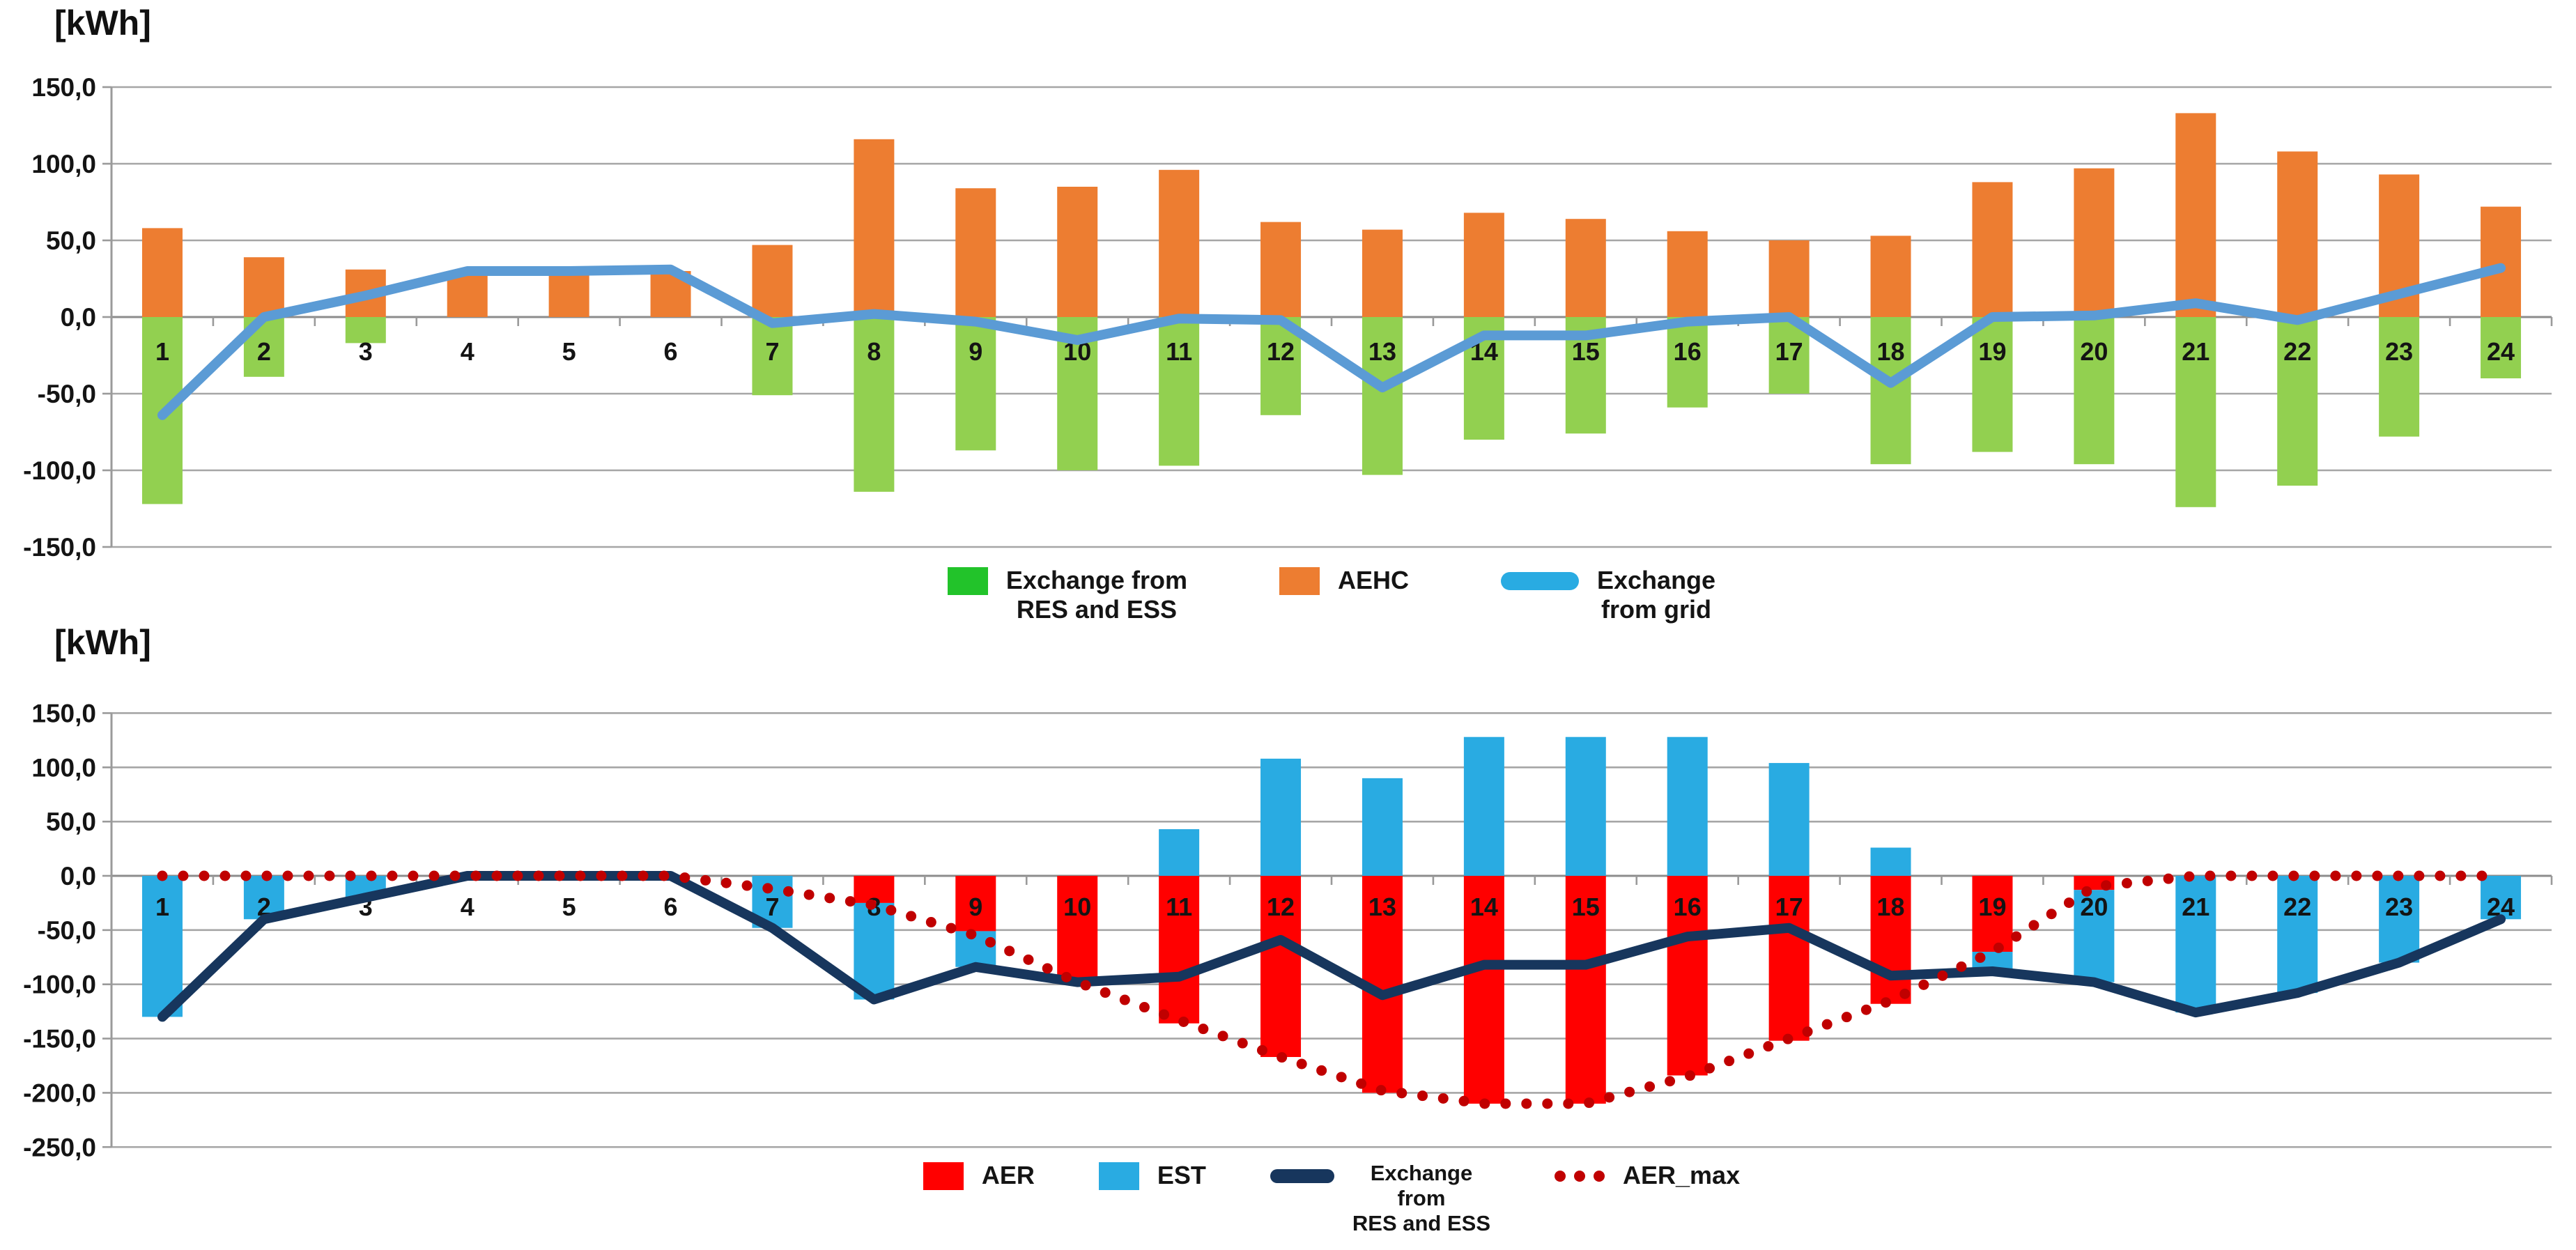  I want to click on svg-text: 8, so click(874, 352).